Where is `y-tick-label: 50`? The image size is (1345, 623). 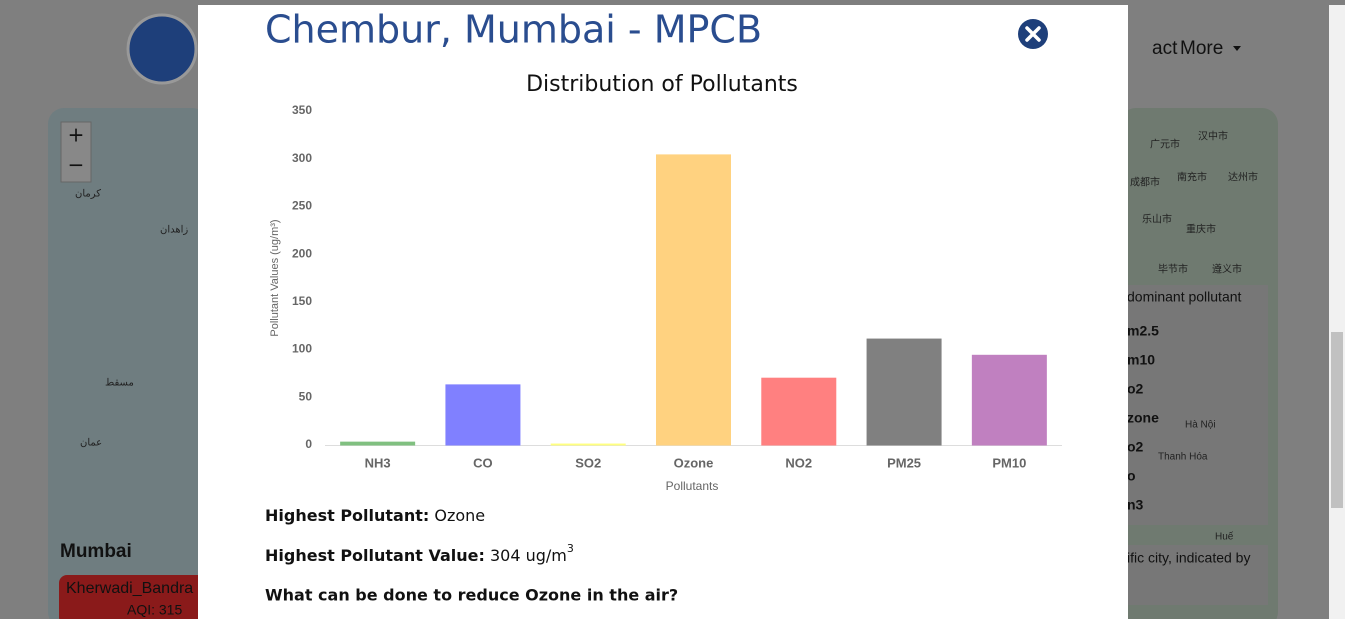 y-tick-label: 50 is located at coordinates (306, 396).